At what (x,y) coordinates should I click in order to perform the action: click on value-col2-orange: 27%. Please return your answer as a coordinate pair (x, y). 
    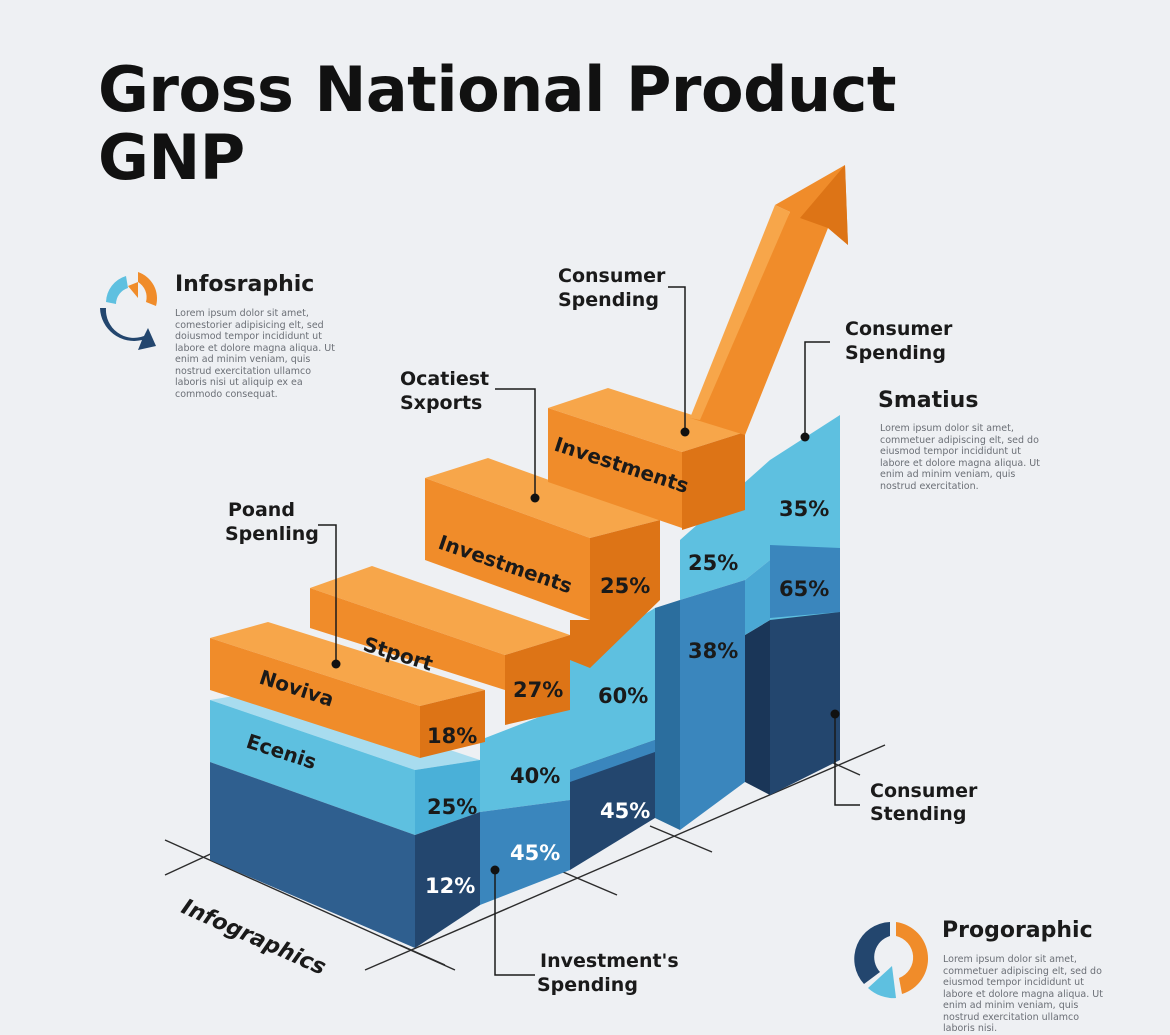
    Looking at the image, I should click on (538, 690).